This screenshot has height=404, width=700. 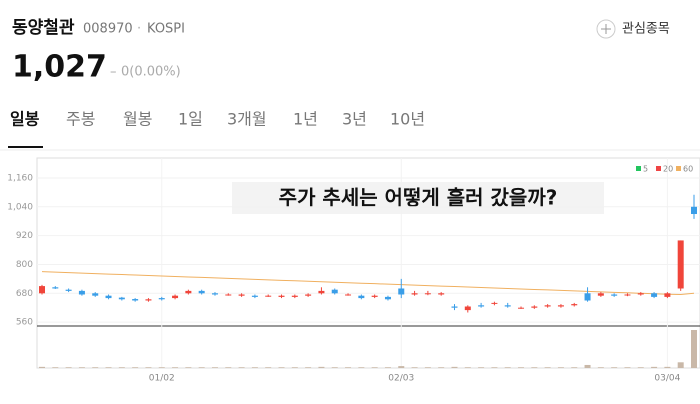 What do you see at coordinates (151, 72) in the screenshot?
I see `change: 0(0.00%)` at bounding box center [151, 72].